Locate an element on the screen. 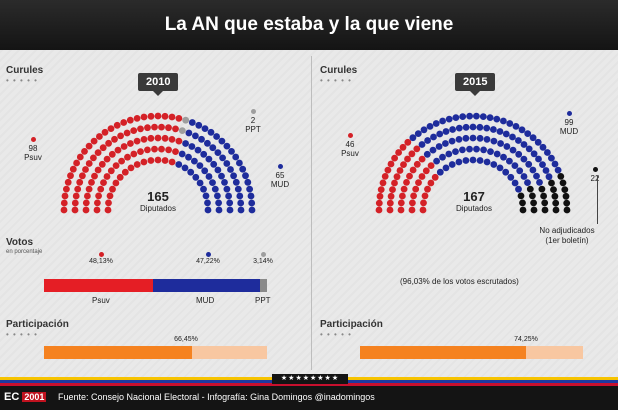 The image size is (618, 410). curules-label-2015: Curules is located at coordinates (339, 70).